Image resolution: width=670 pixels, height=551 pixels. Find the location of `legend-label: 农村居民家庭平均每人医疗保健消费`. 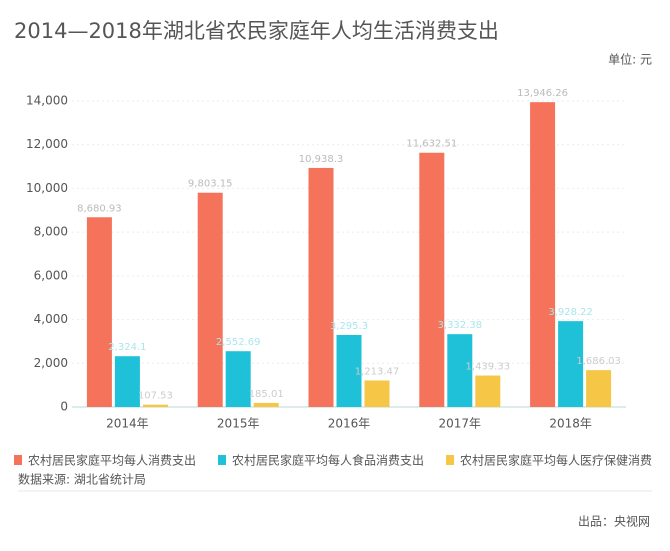

legend-label: 农村居民家庭平均每人医疗保健消费 is located at coordinates (556, 460).